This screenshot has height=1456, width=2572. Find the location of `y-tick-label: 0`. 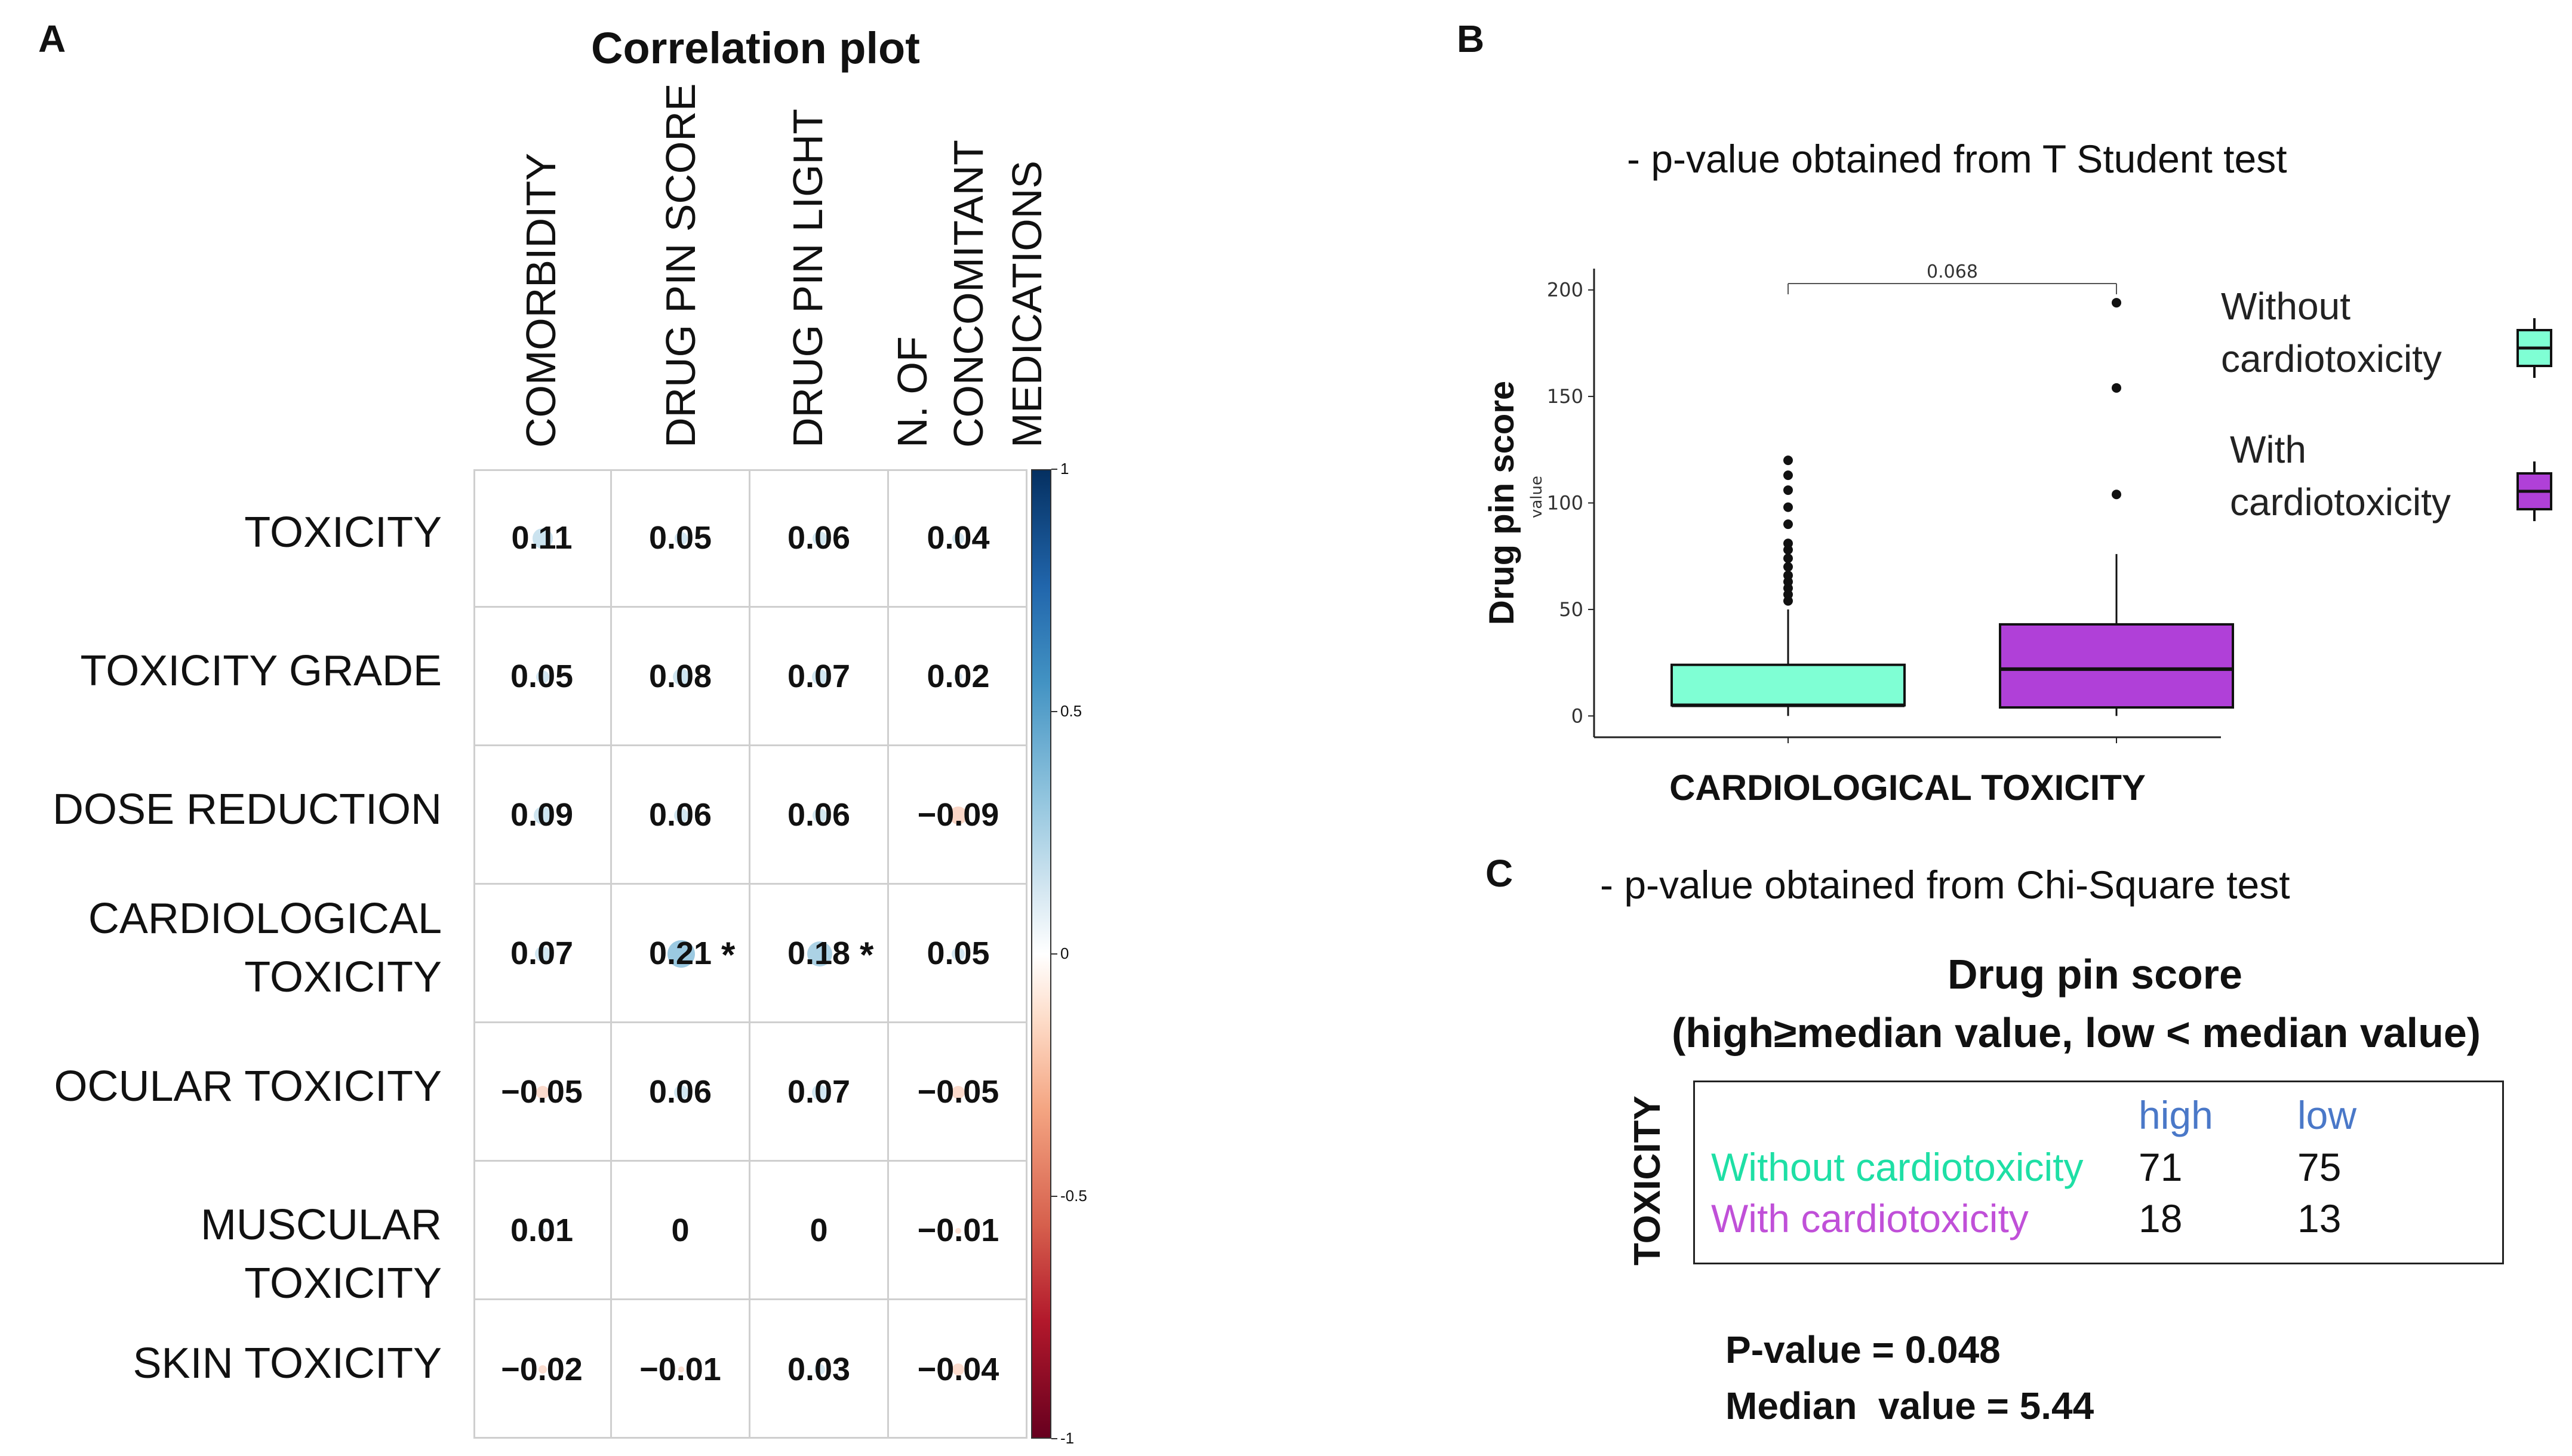

y-tick-label: 0 is located at coordinates (1577, 715).